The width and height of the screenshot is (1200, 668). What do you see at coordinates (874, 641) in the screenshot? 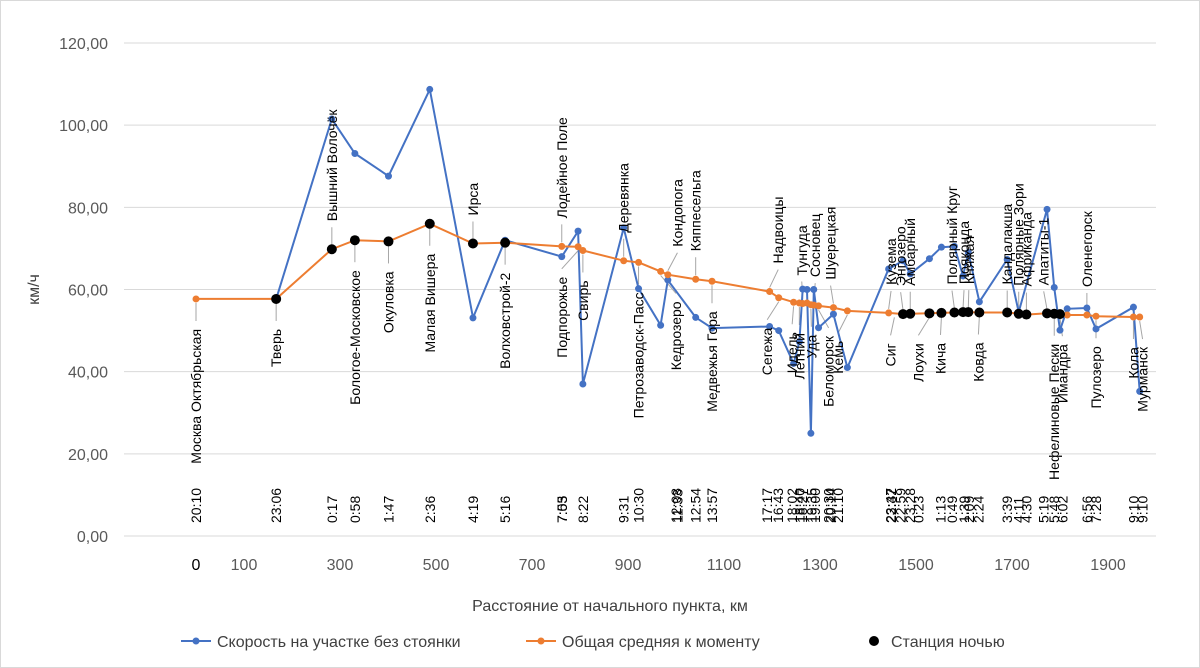
I see `legend-marker` at bounding box center [874, 641].